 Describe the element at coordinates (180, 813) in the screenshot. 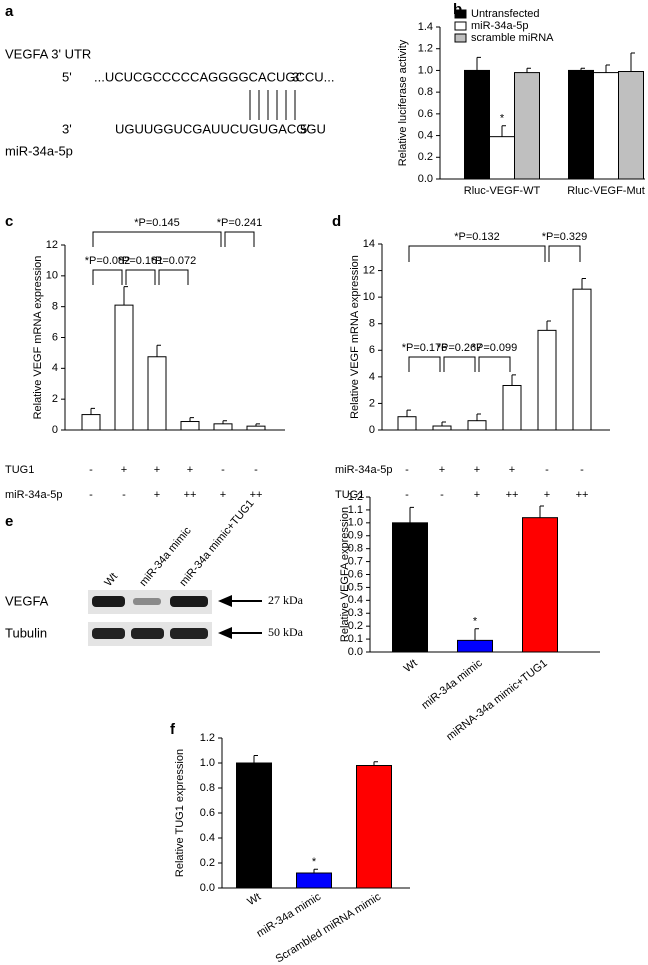

I see `y-axis-label: Relative TUG1 expression` at that location.